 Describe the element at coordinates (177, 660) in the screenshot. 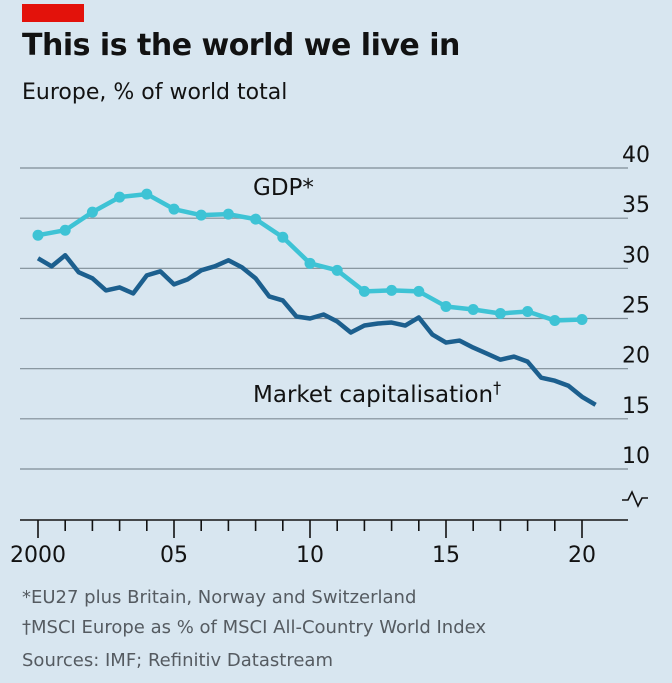

I see `footnote-sources: Sources: IMF; Refinitiv Datastream` at that location.